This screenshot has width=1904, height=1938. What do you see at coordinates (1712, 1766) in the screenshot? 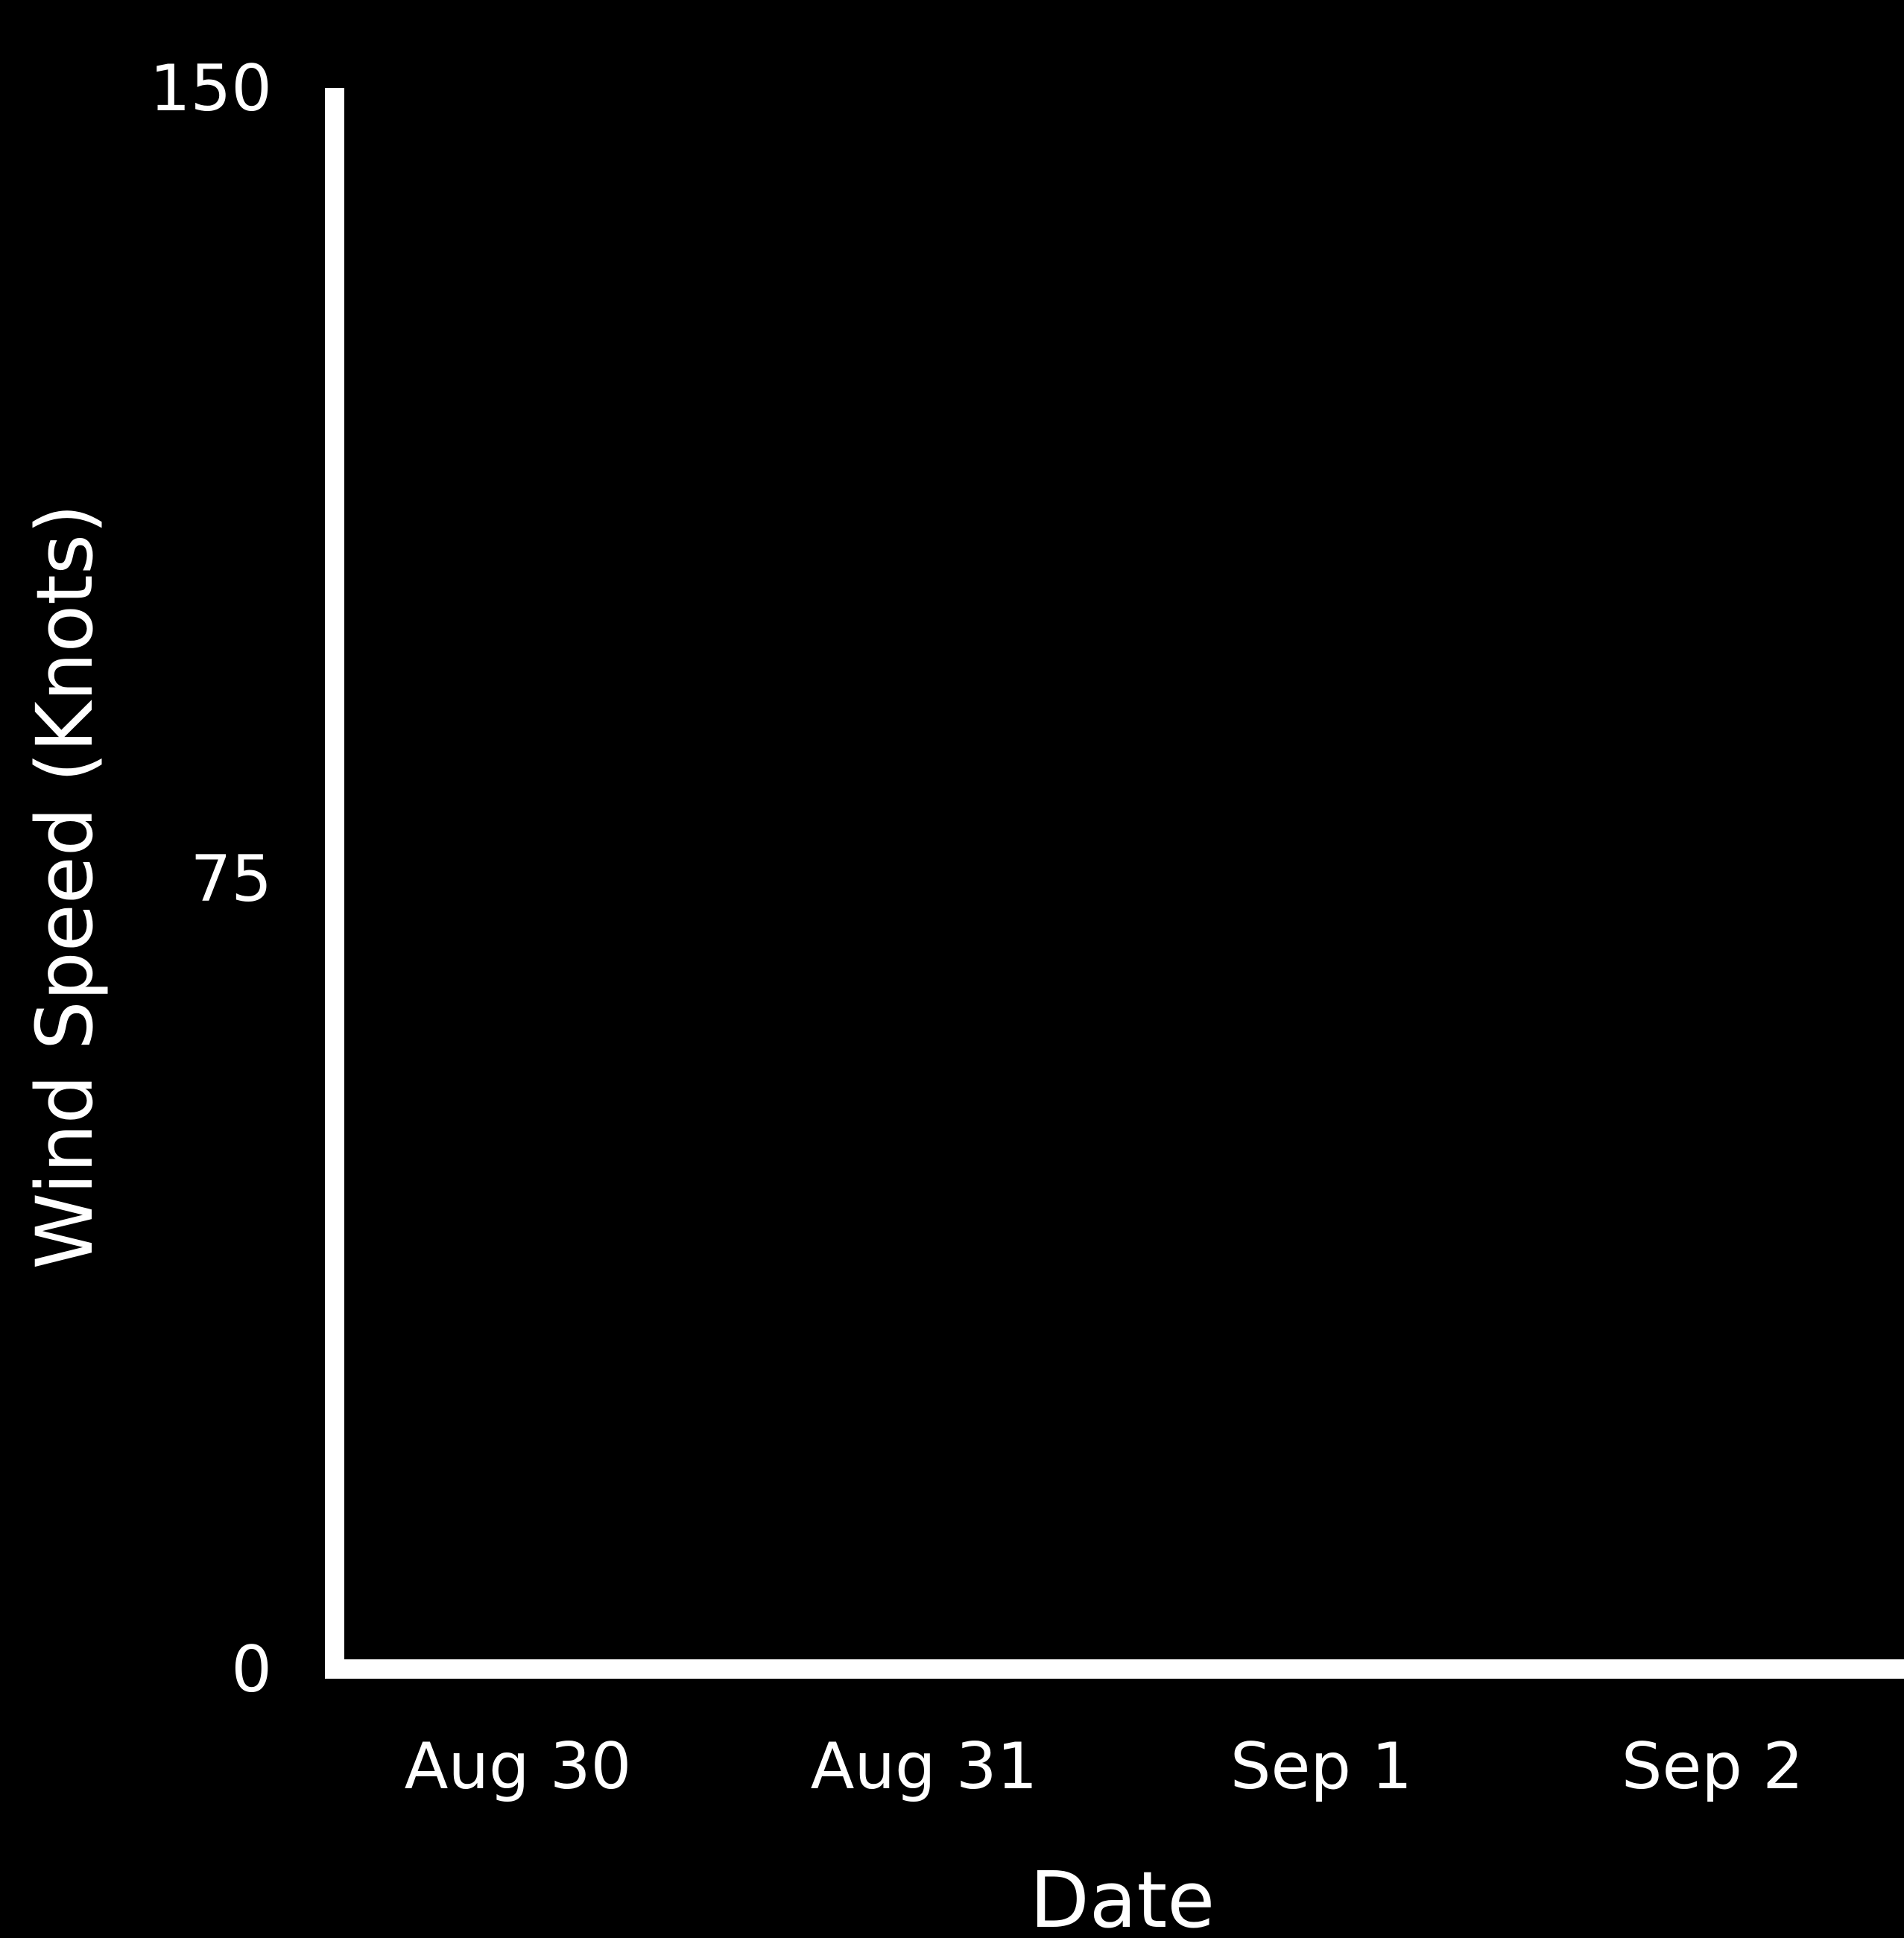
I see `x-tick-label: Sep 2` at bounding box center [1712, 1766].